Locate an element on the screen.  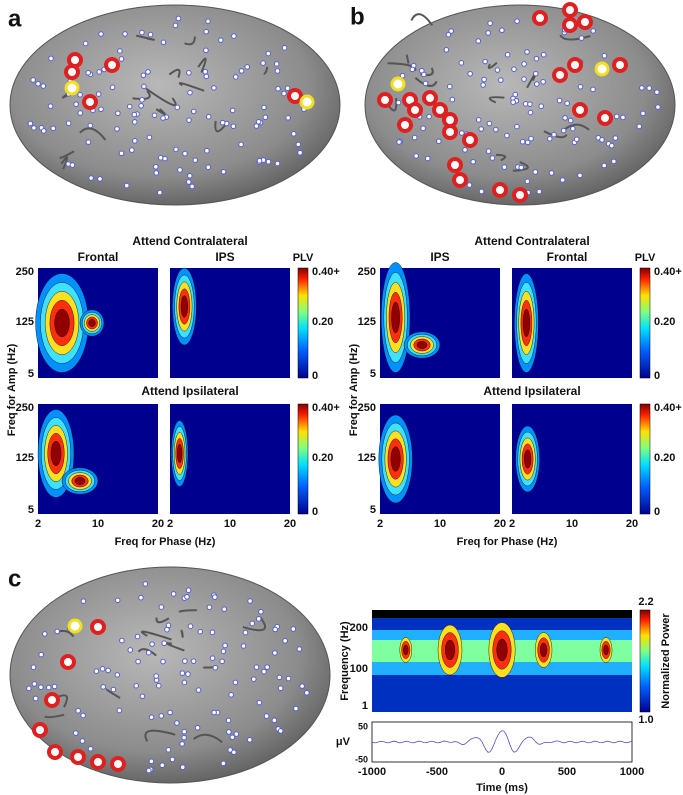
y-tick-label: 5 is located at coordinates (373, 510).